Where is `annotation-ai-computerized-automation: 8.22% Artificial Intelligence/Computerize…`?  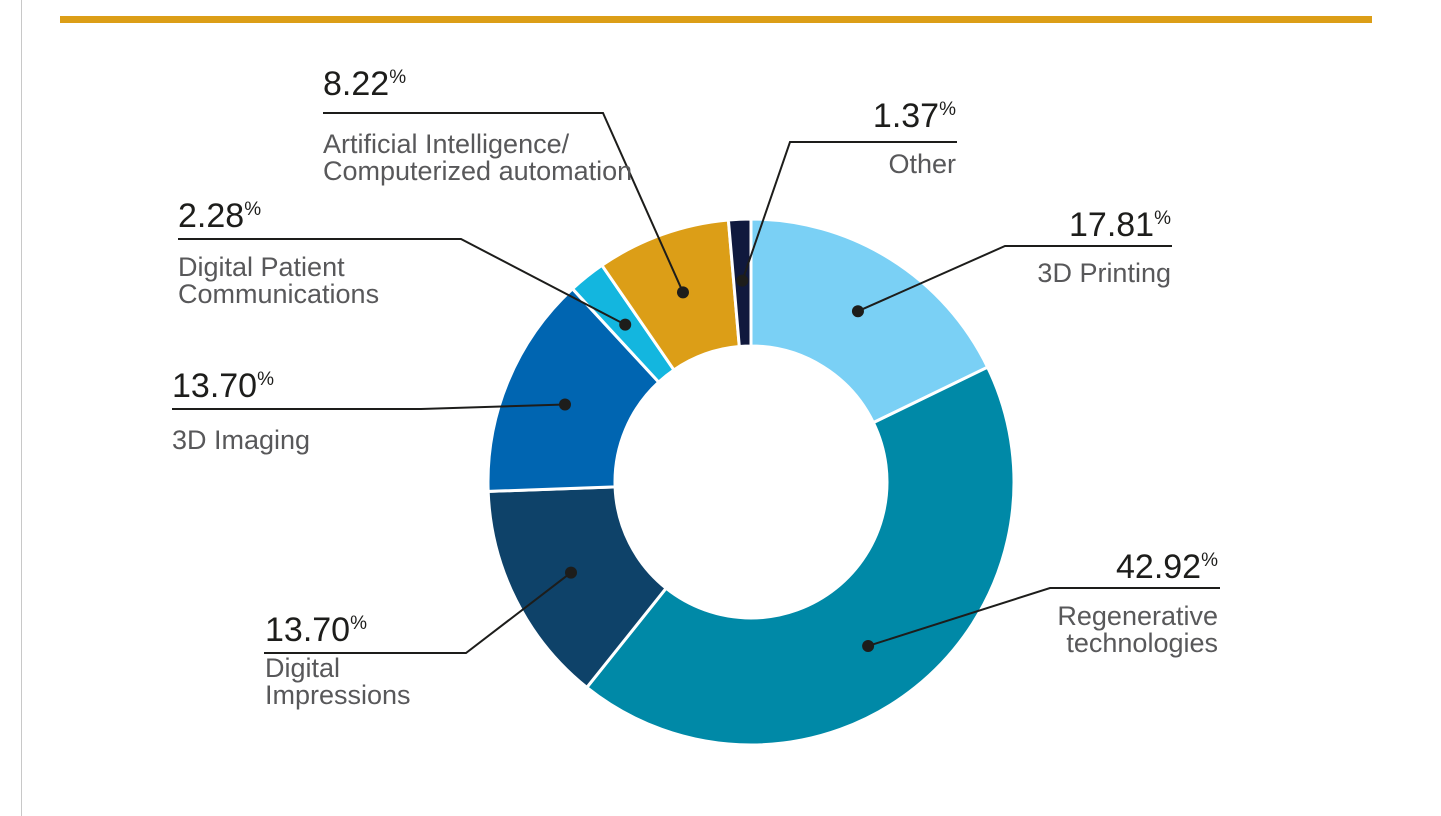
annotation-ai-computerized-automation: 8.22% Artificial Intelligence/Computerize… is located at coordinates (506, 182).